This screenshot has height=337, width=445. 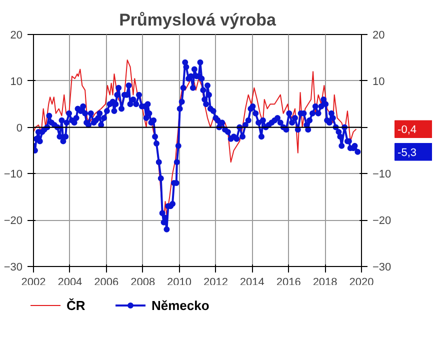 I want to click on y2-tick-label: 20, so click(x=378, y=36).